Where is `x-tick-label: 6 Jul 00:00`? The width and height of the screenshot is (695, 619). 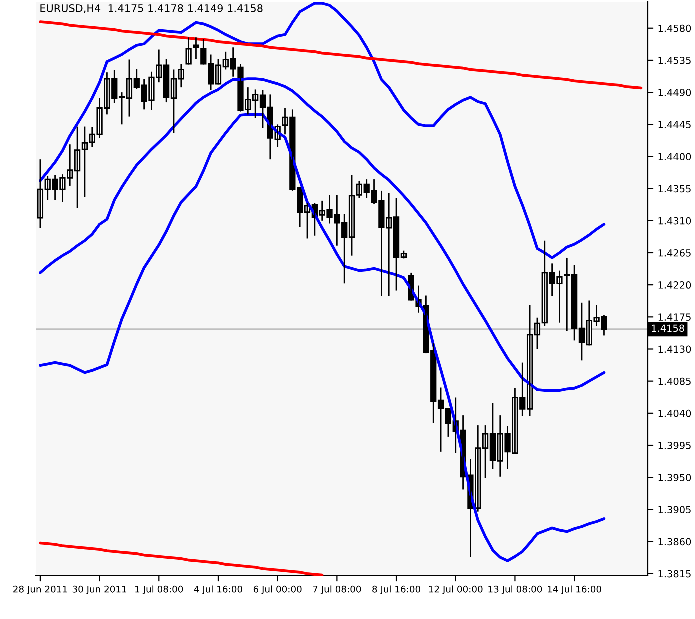 x-tick-label: 6 Jul 00:00 is located at coordinates (278, 590).